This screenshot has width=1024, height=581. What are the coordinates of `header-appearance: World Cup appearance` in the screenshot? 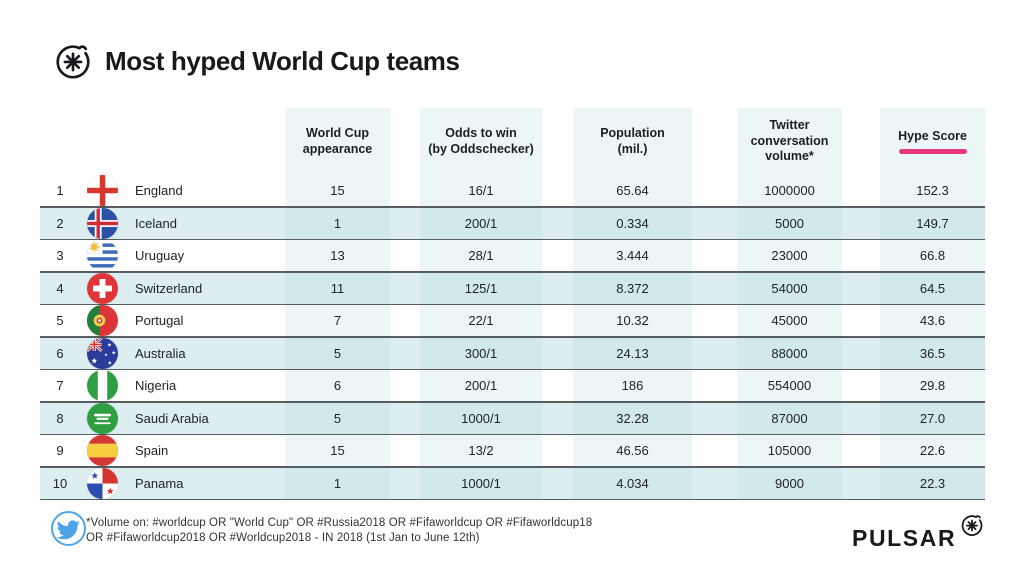 It's located at (337, 141).